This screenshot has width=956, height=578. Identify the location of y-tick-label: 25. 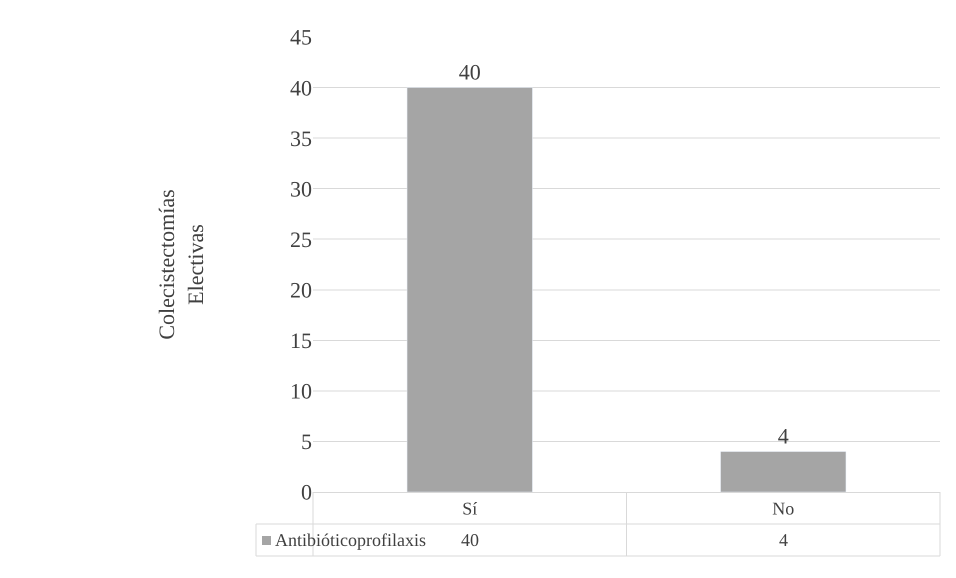
(301, 239).